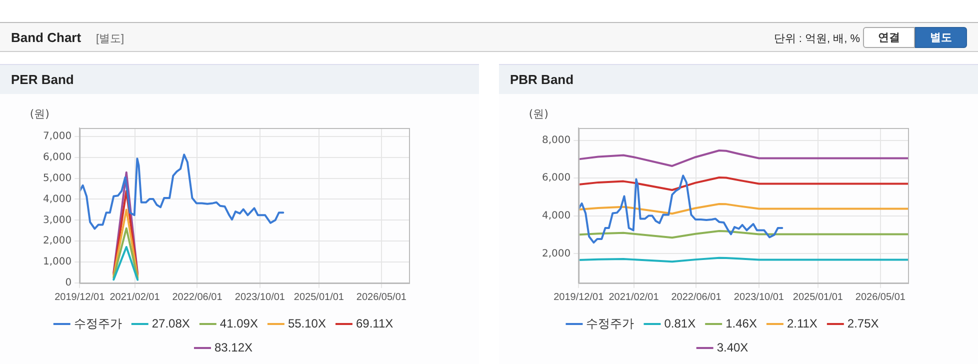  I want to click on text: 연결, so click(889, 37).